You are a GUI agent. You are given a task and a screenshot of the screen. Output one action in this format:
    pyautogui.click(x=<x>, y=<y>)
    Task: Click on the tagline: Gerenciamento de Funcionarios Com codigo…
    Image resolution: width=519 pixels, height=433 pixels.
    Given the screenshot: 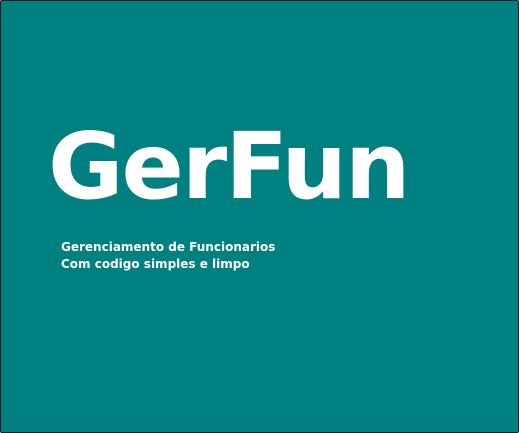 What is the action you would take?
    pyautogui.click(x=168, y=256)
    